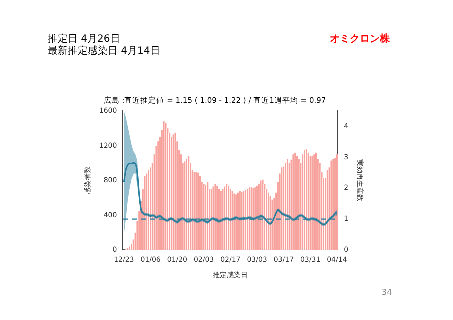 The image size is (453, 320). What do you see at coordinates (104, 51) in the screenshot?
I see `text: 最新推定感染日 4月14日` at bounding box center [104, 51].